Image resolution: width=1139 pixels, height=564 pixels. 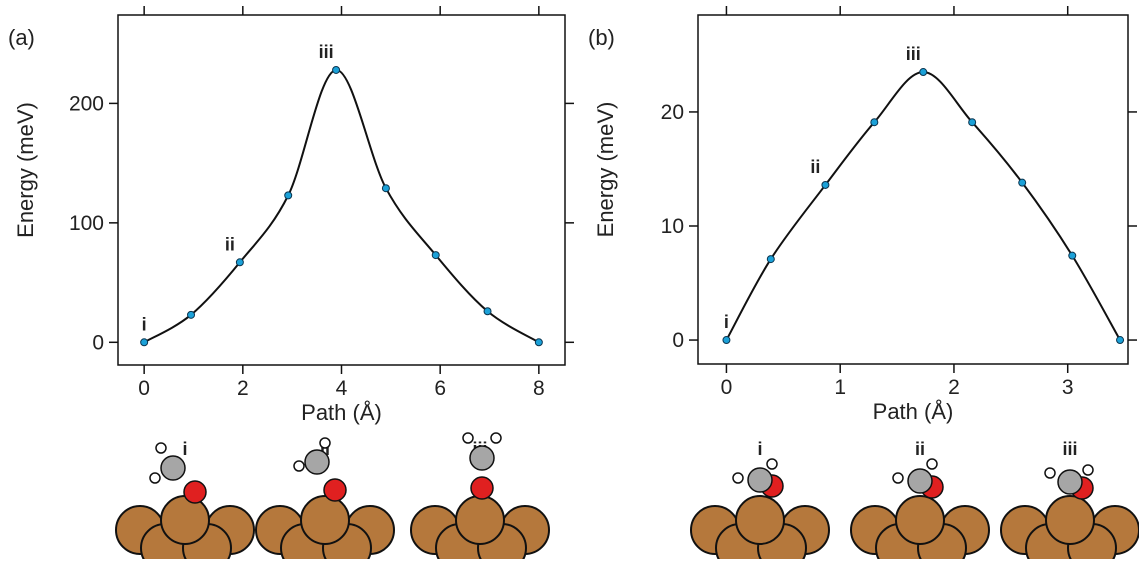 I want to click on structure-label: iii, so click(x=1069, y=449).